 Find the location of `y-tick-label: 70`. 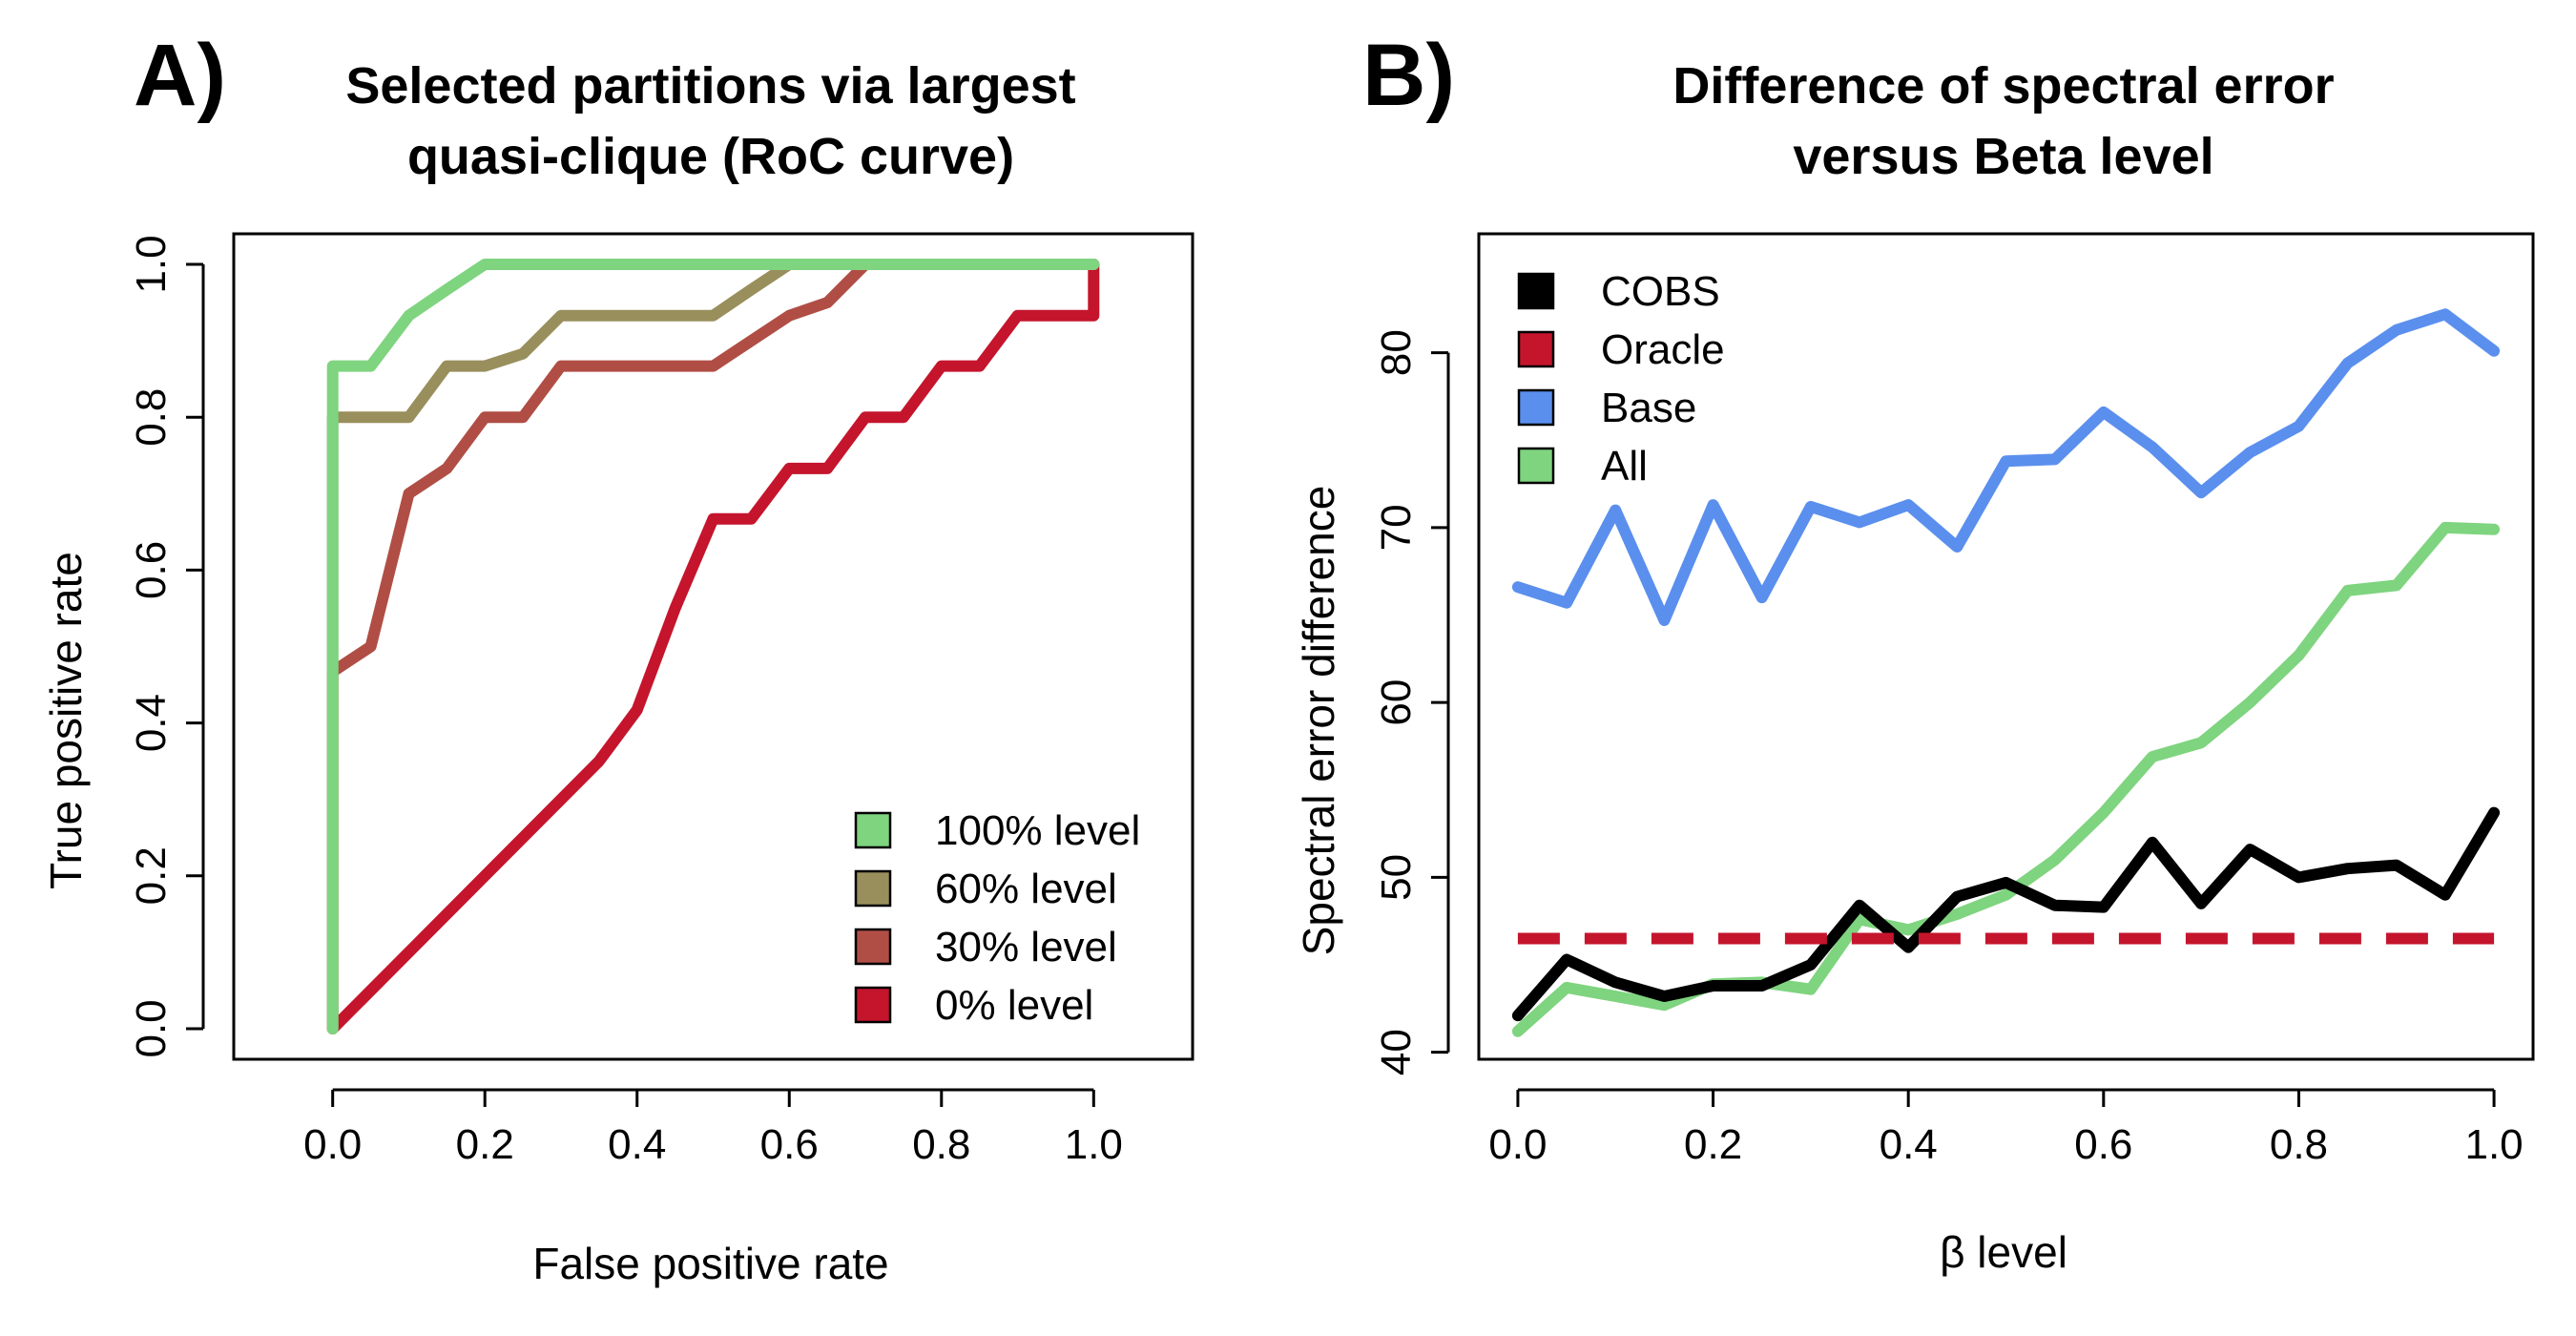

y-tick-label: 70 is located at coordinates (1396, 527).